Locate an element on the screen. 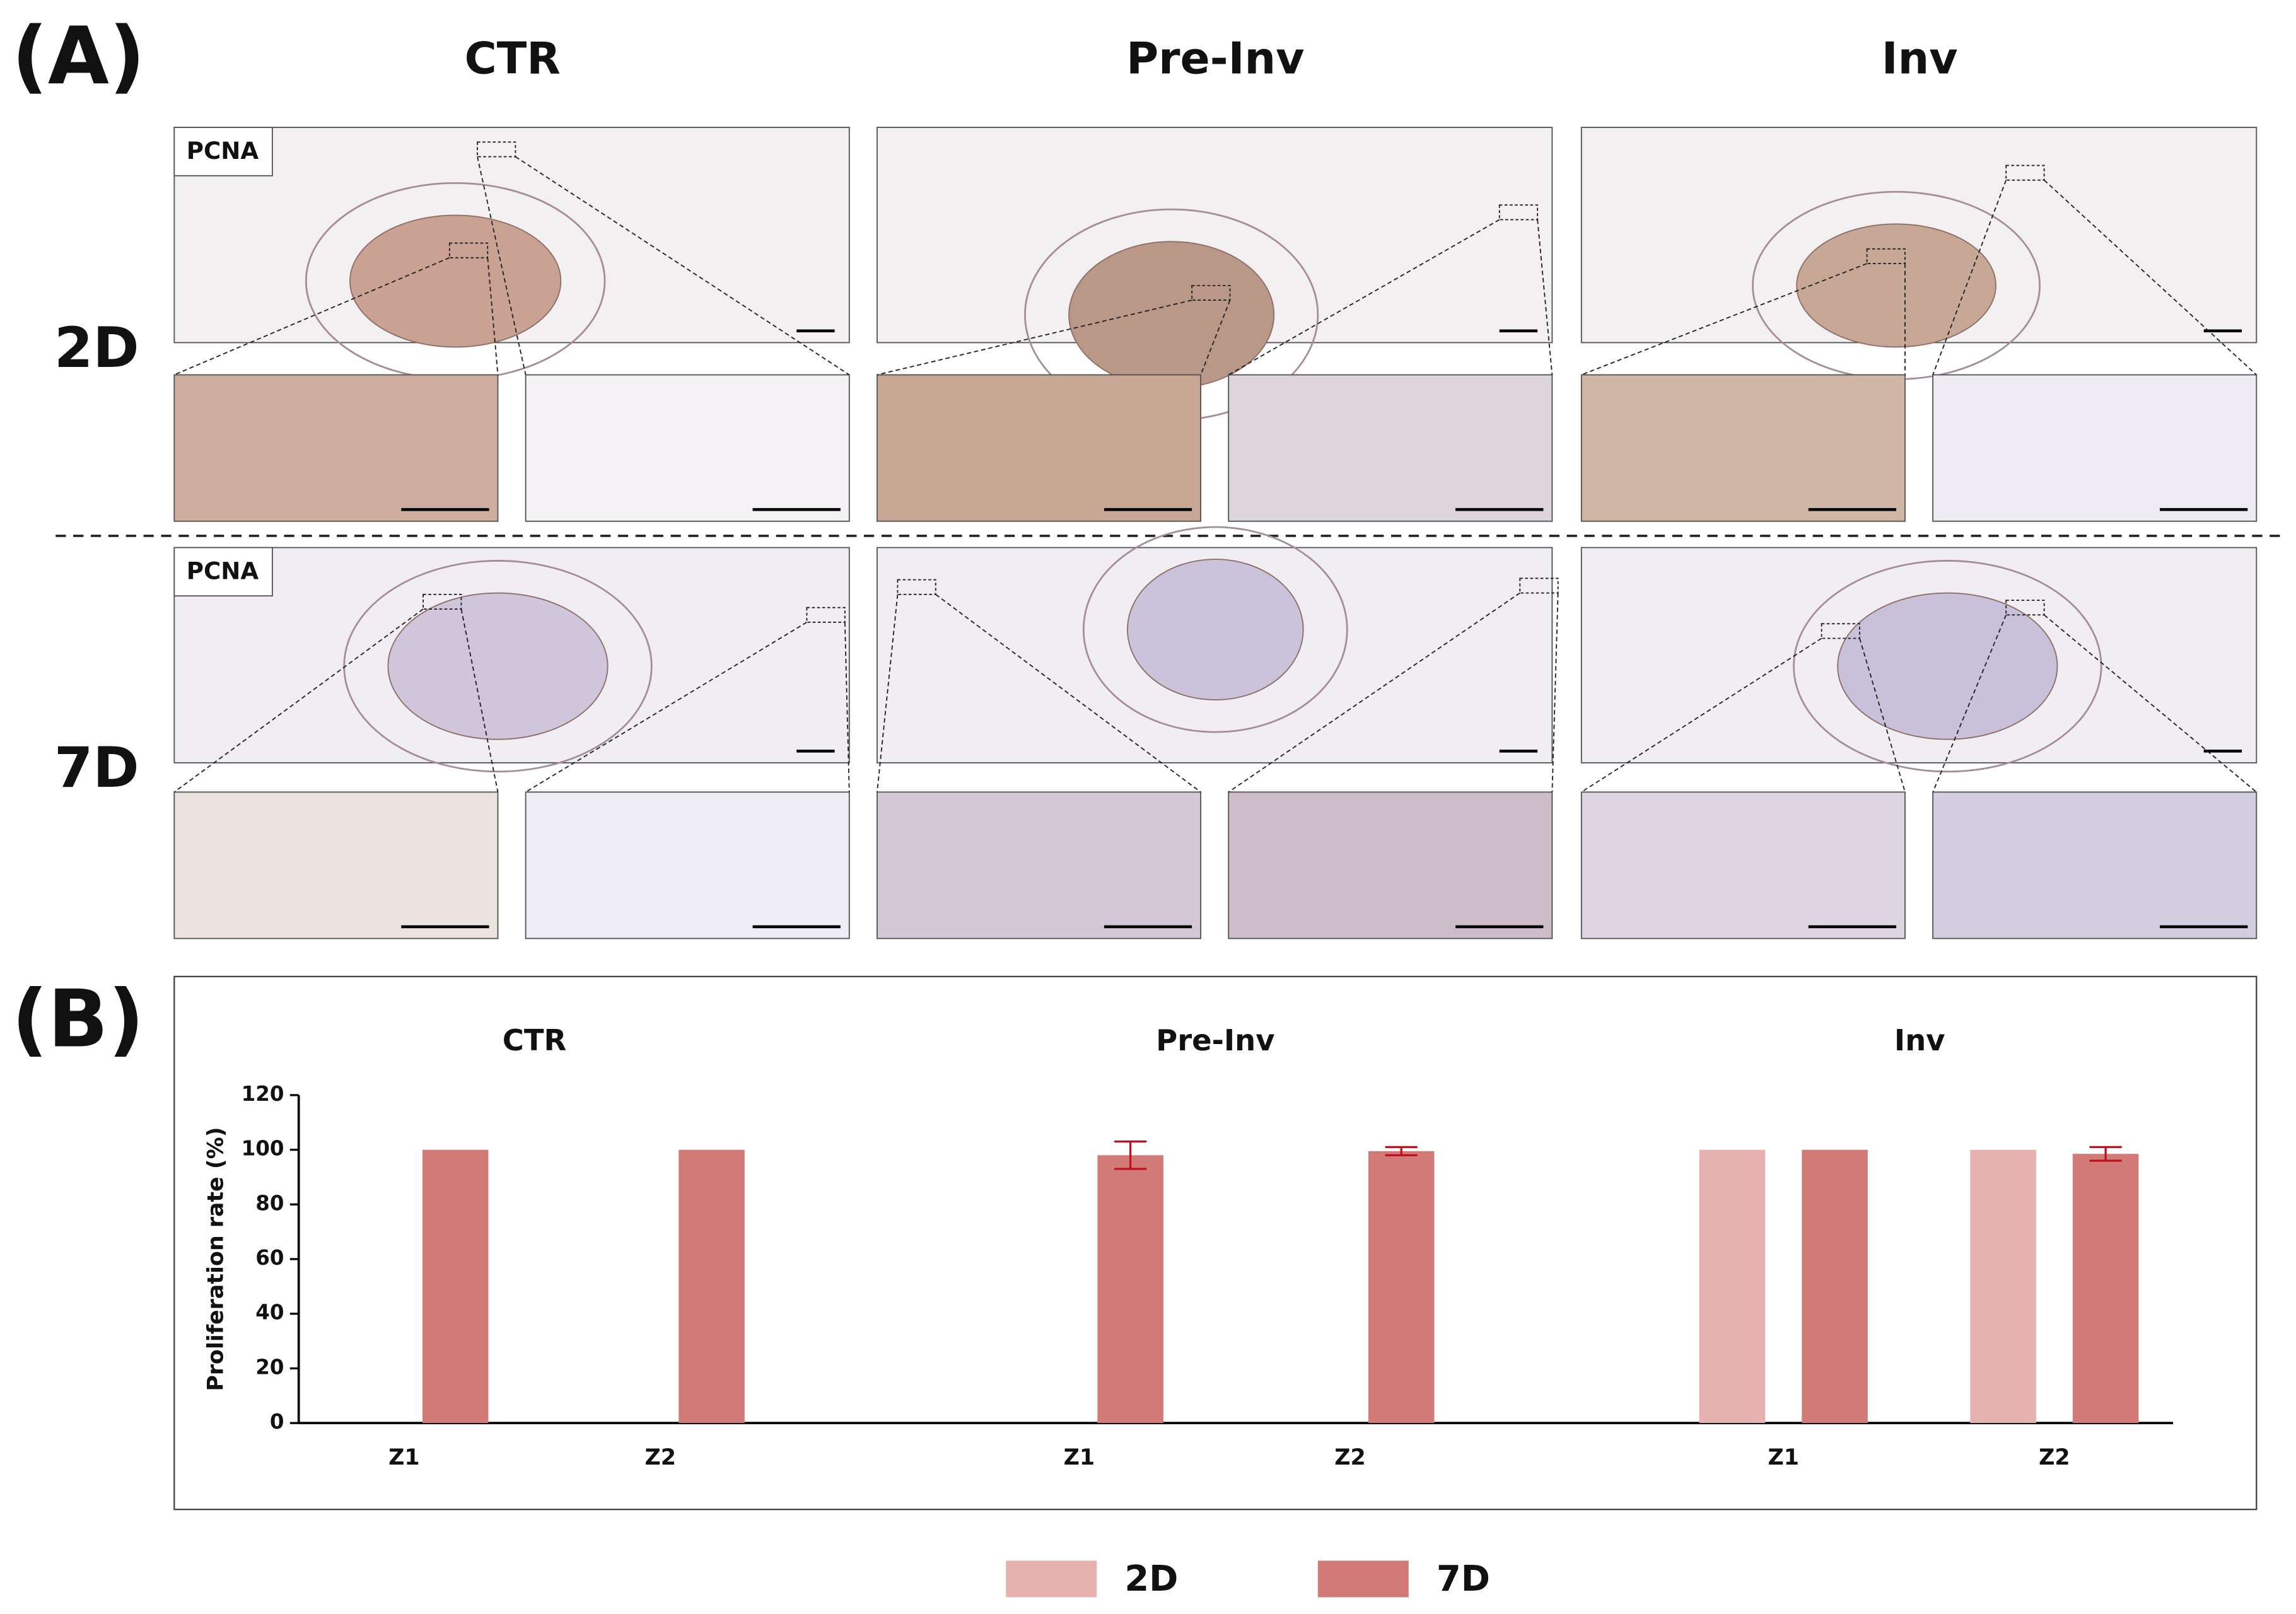  y-tick-label: 60 is located at coordinates (269, 1258).